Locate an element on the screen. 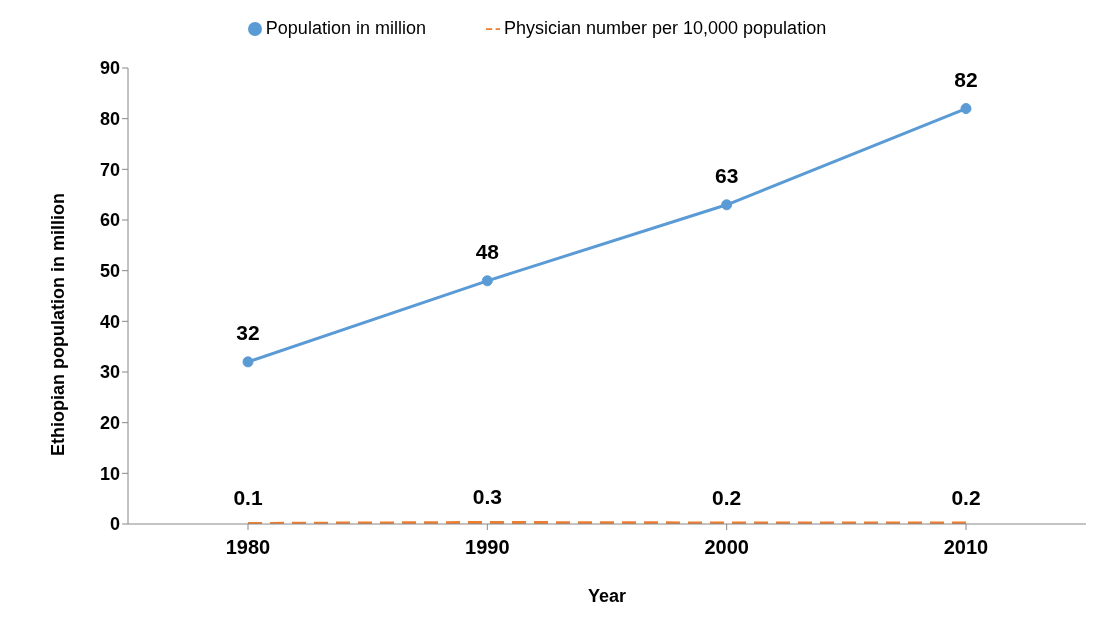  legend-label: Population in million is located at coordinates (345, 28).